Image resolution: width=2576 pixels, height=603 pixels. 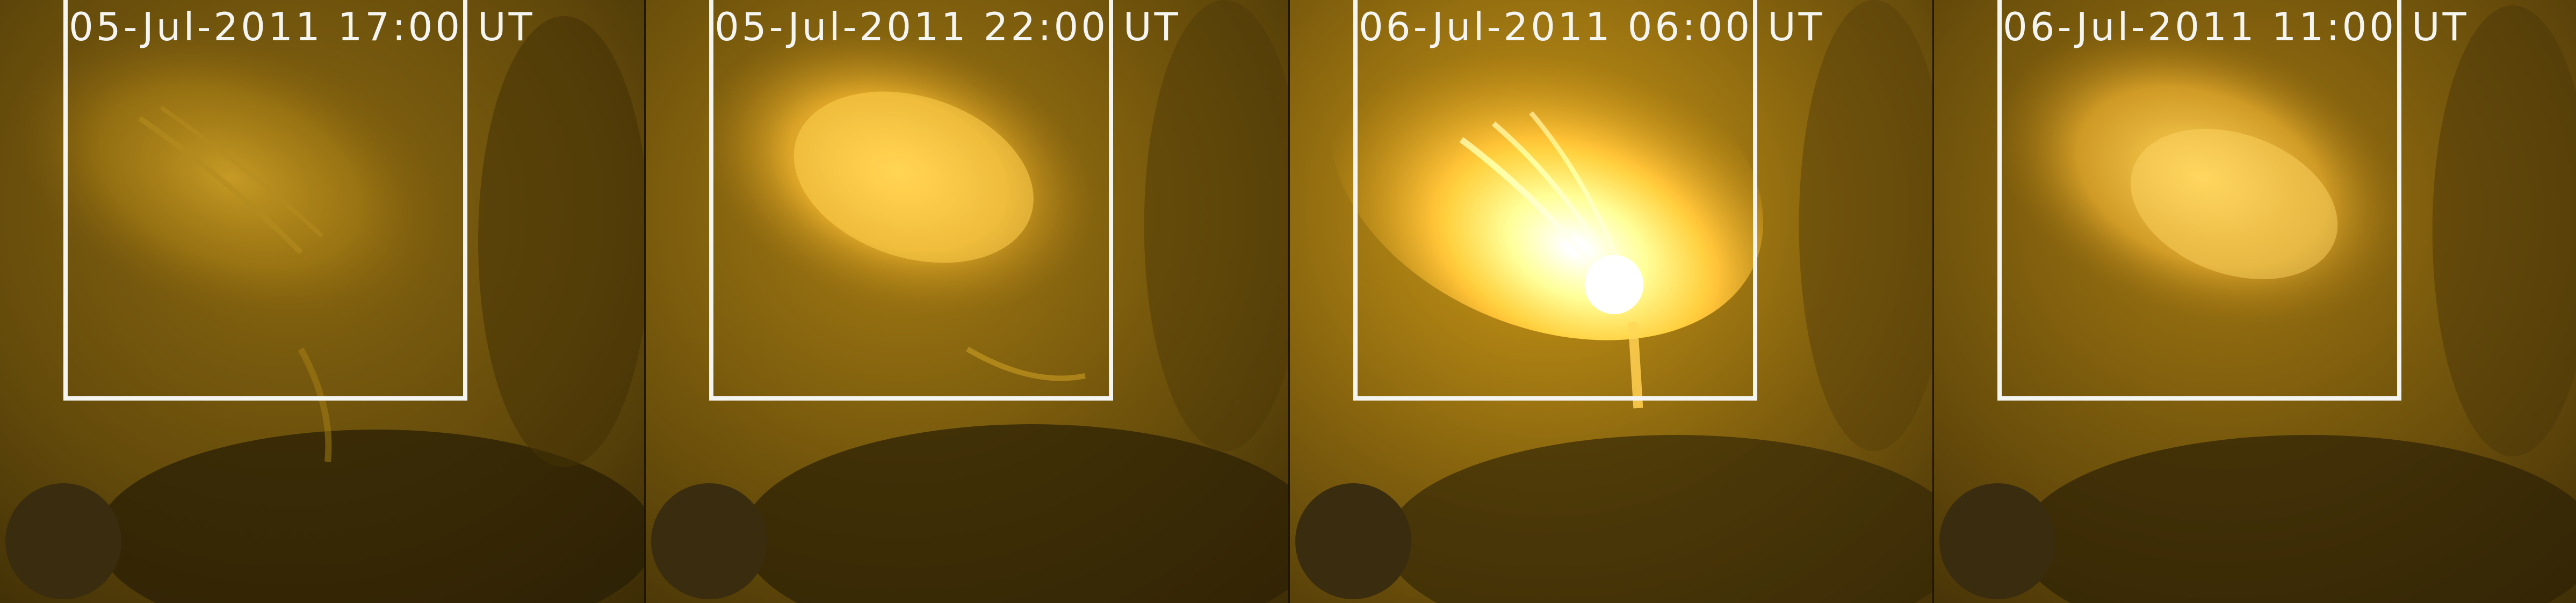 I want to click on timestamp-label: 06-Jul-2011 06:00 UT, so click(x=1592, y=26).